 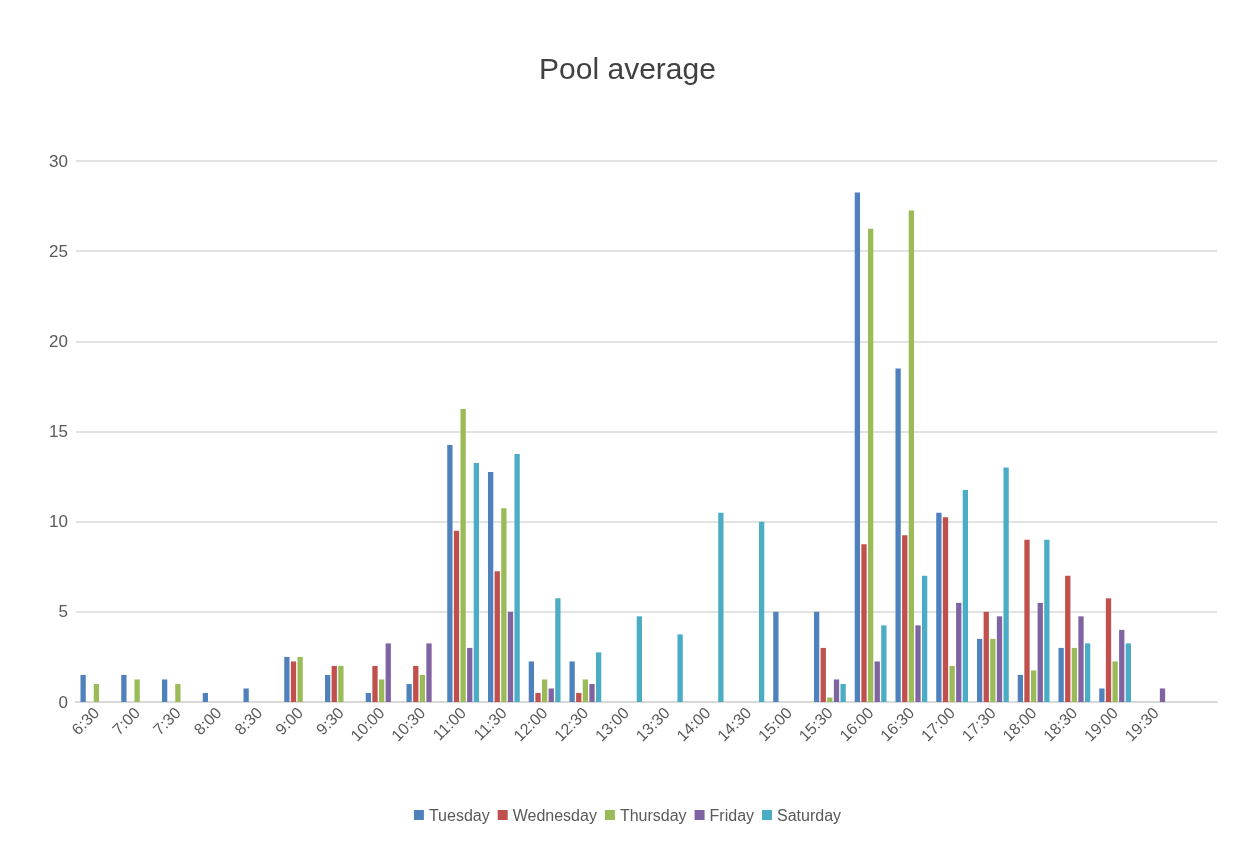 I want to click on chart-title: Pool average, so click(x=627, y=68).